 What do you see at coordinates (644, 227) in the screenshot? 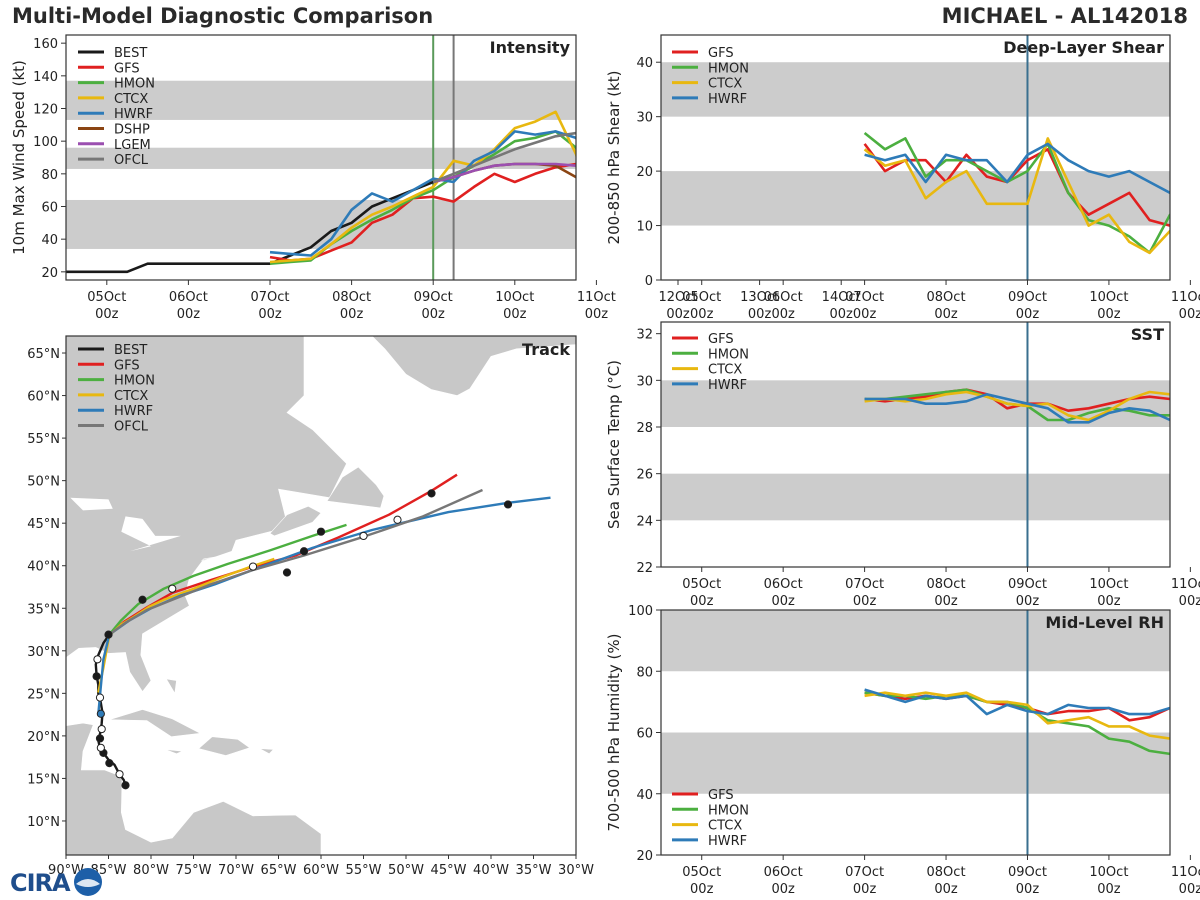
I see `y-tick-label: 10` at bounding box center [644, 227].